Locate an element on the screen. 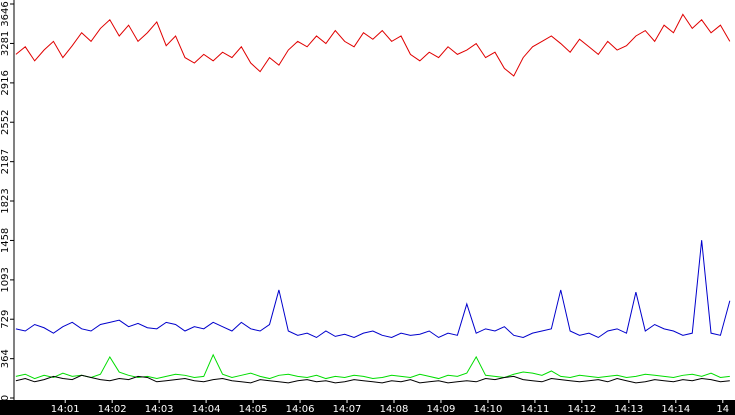  x-tick-label: 14:07 is located at coordinates (347, 409).